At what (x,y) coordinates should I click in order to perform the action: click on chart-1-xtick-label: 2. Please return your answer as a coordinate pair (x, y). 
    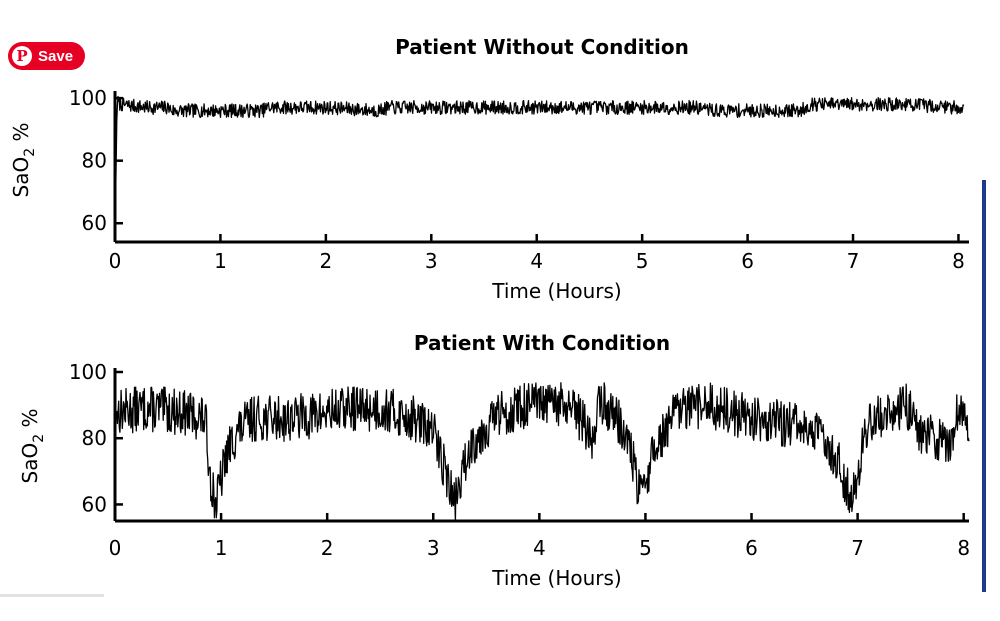
    Looking at the image, I should click on (325, 261).